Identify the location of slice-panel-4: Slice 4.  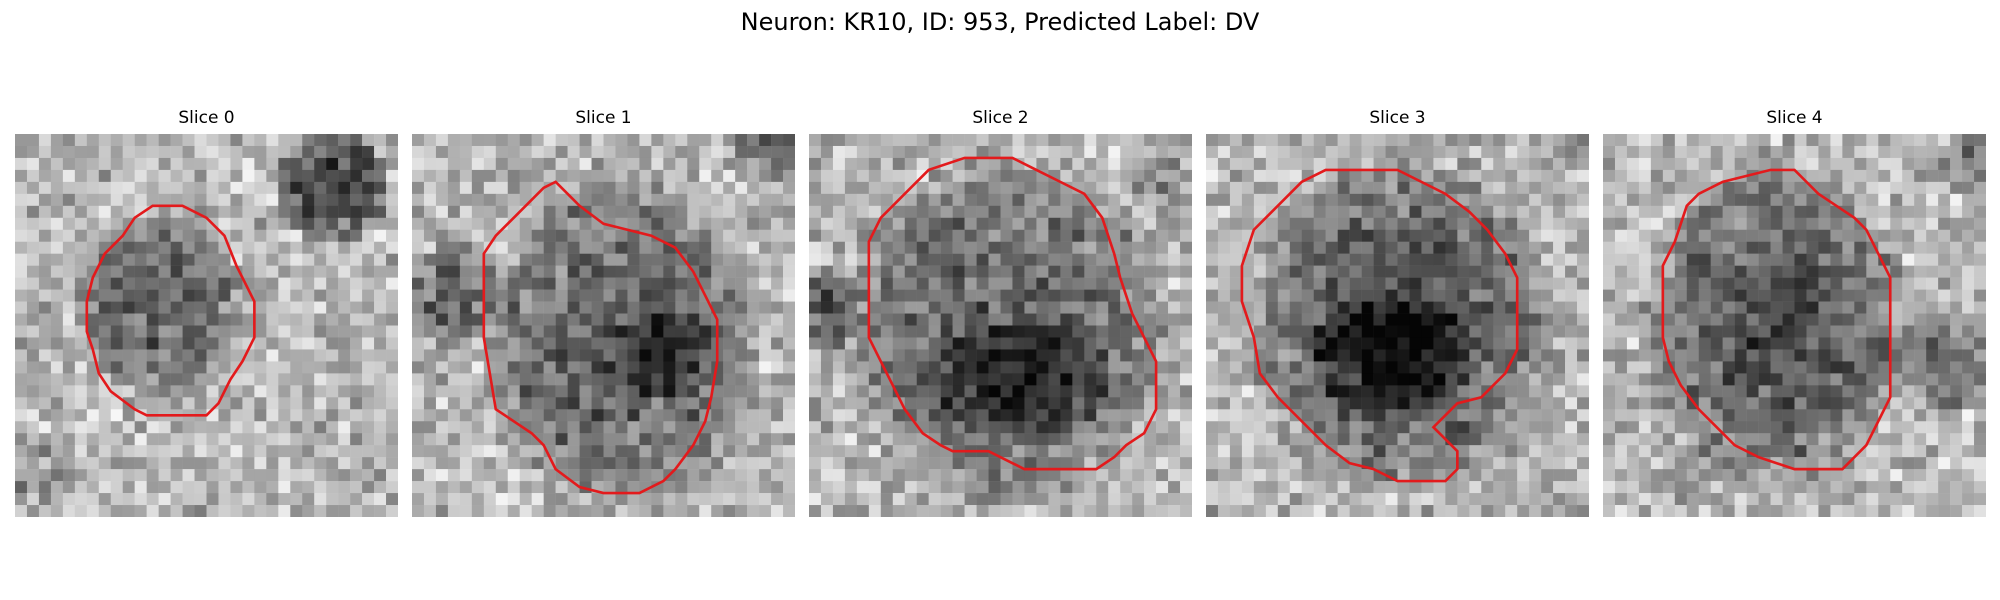
(1794, 313).